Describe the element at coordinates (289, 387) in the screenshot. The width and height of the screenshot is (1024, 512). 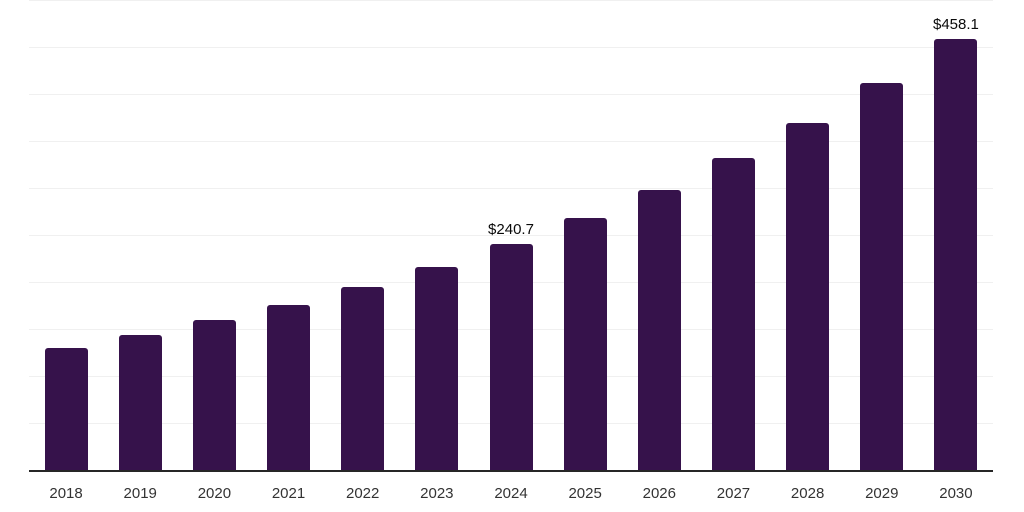
I see `bar-2021` at that location.